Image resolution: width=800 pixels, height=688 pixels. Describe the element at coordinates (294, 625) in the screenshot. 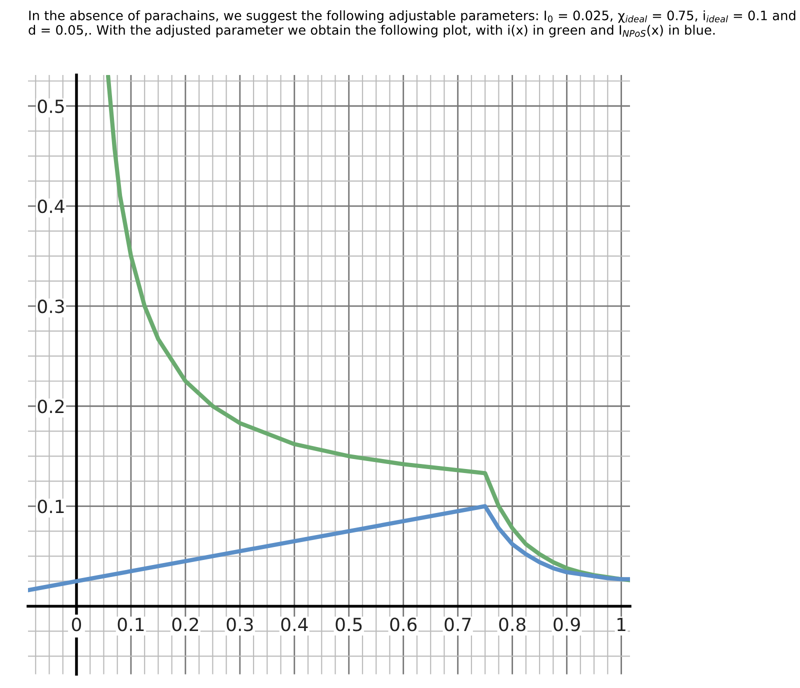

I see `x-tick-label: 0.4` at that location.